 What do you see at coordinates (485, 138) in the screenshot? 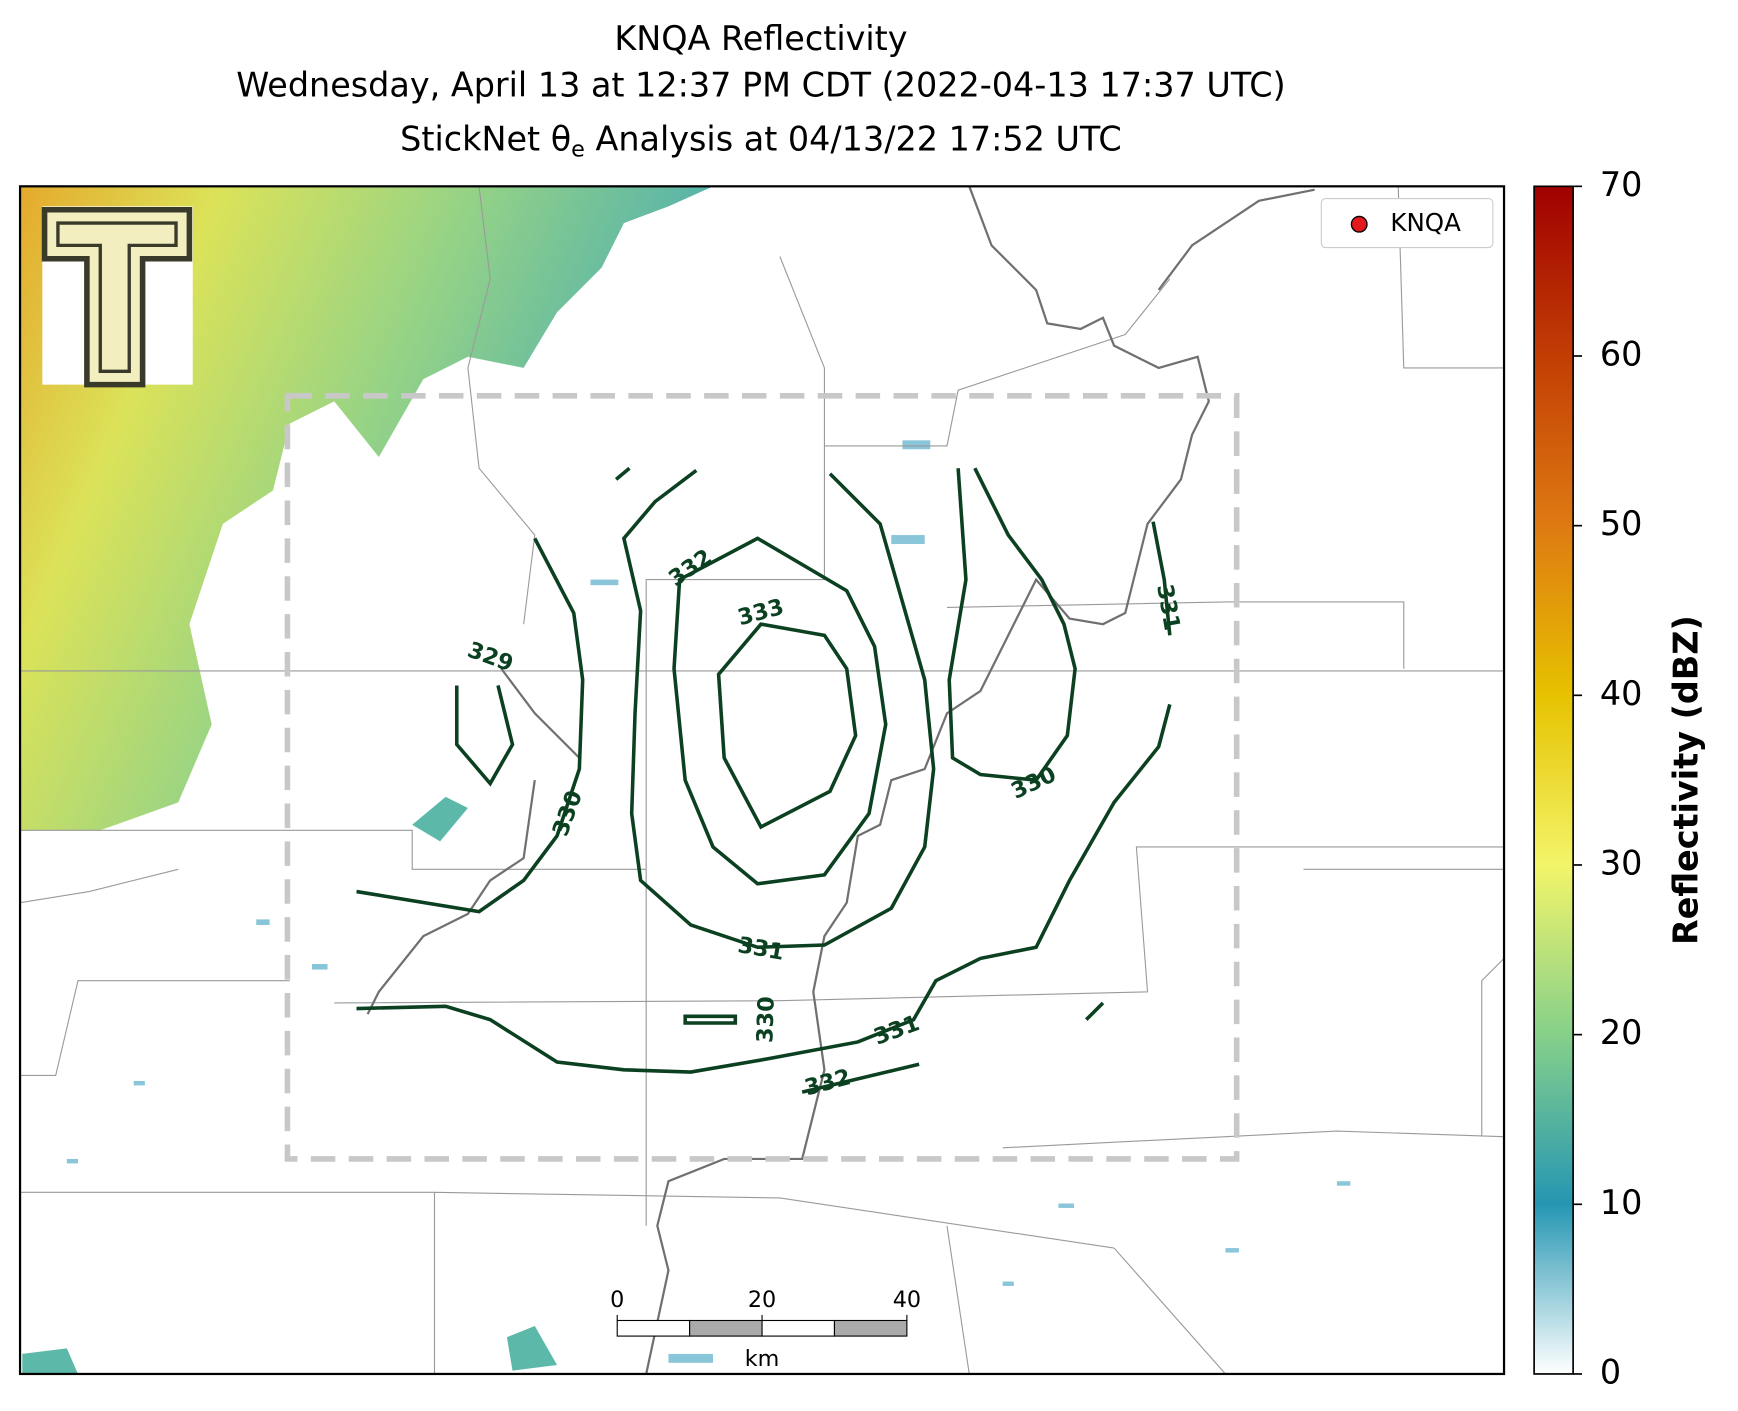
I see `title-part: StickNet θ` at bounding box center [485, 138].